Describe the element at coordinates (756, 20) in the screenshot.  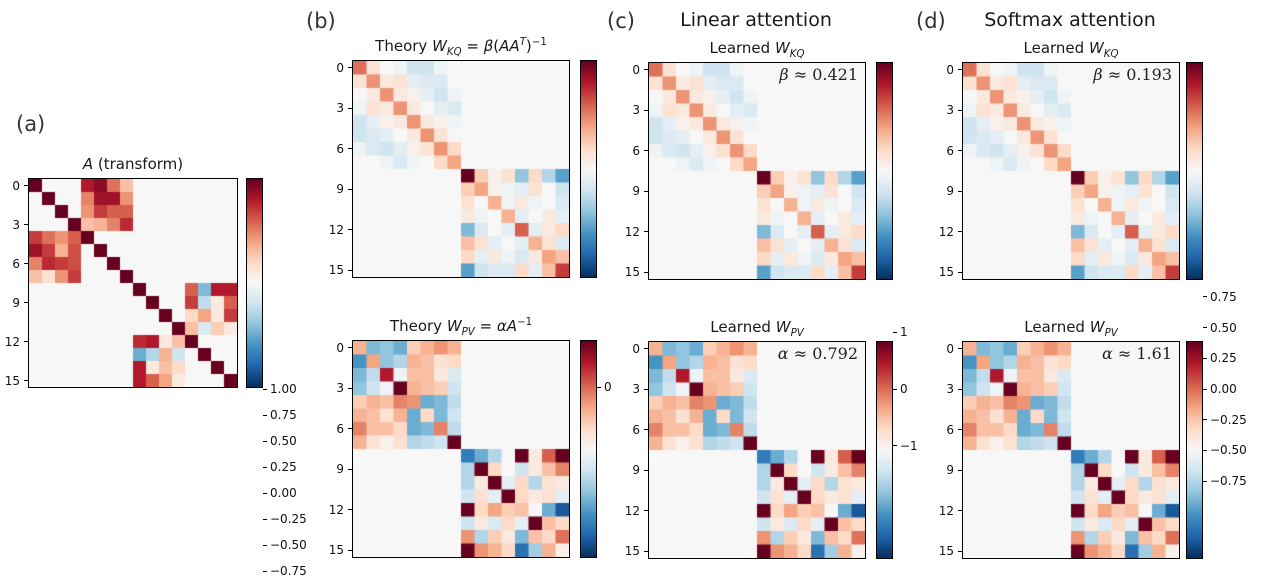
I see `header-linear-attention: Linear attention` at that location.